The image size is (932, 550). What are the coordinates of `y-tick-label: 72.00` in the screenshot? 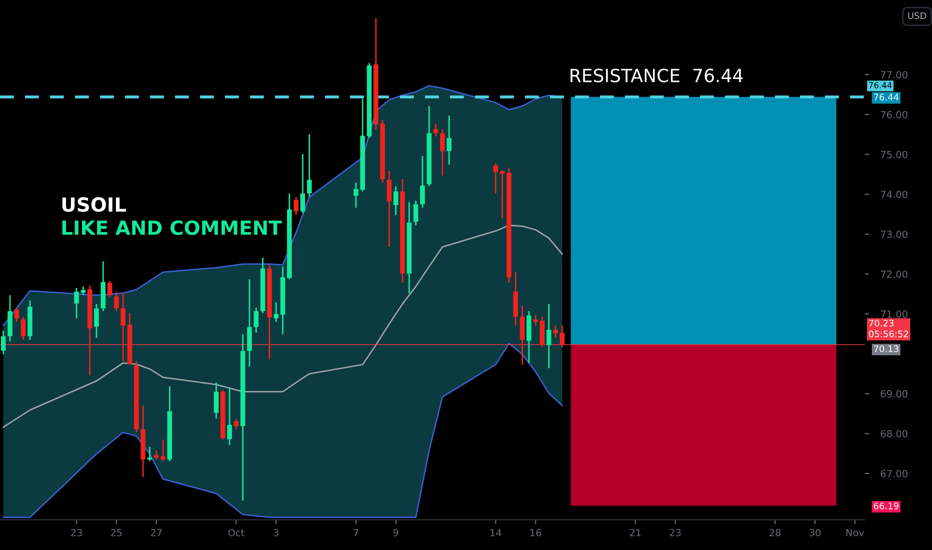 It's located at (894, 274).